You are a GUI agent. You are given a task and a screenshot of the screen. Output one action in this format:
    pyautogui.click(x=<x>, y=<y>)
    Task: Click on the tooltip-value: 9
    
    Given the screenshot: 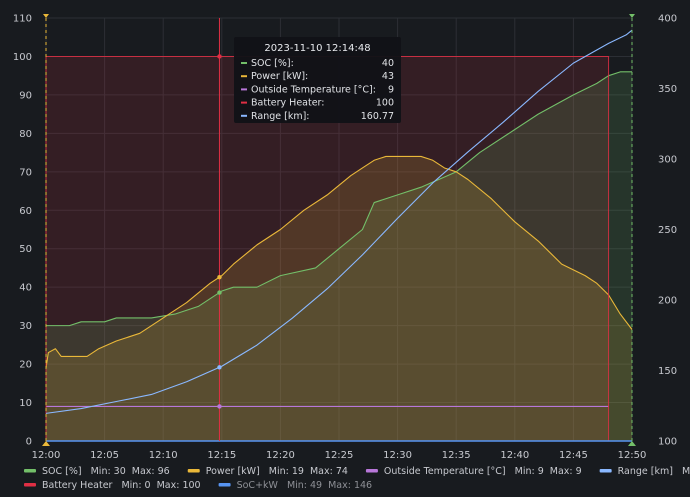 What is the action you would take?
    pyautogui.click(x=391, y=89)
    